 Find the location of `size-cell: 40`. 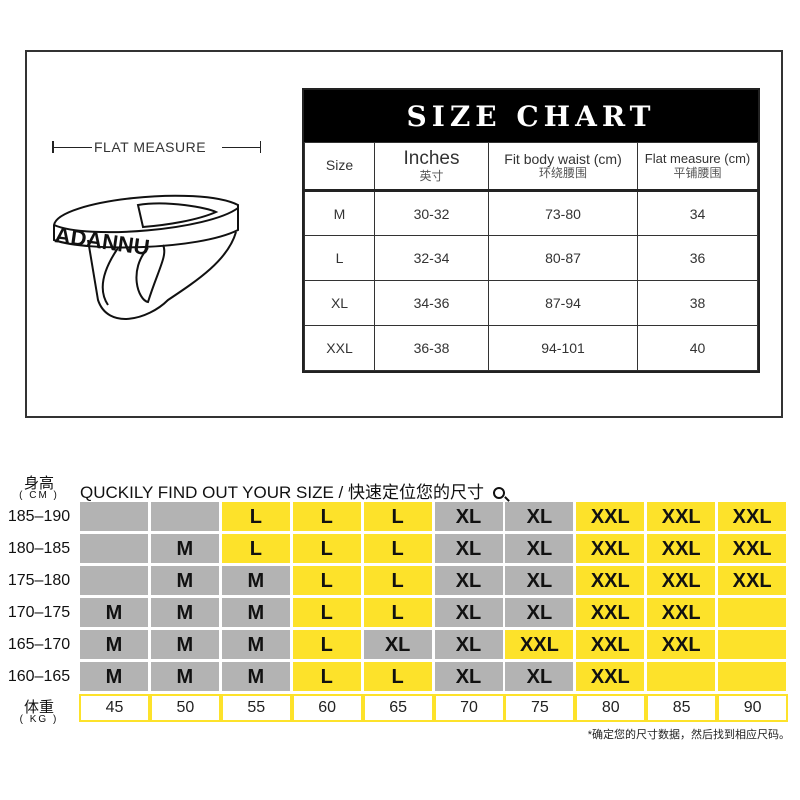

size-cell: 40 is located at coordinates (697, 348).